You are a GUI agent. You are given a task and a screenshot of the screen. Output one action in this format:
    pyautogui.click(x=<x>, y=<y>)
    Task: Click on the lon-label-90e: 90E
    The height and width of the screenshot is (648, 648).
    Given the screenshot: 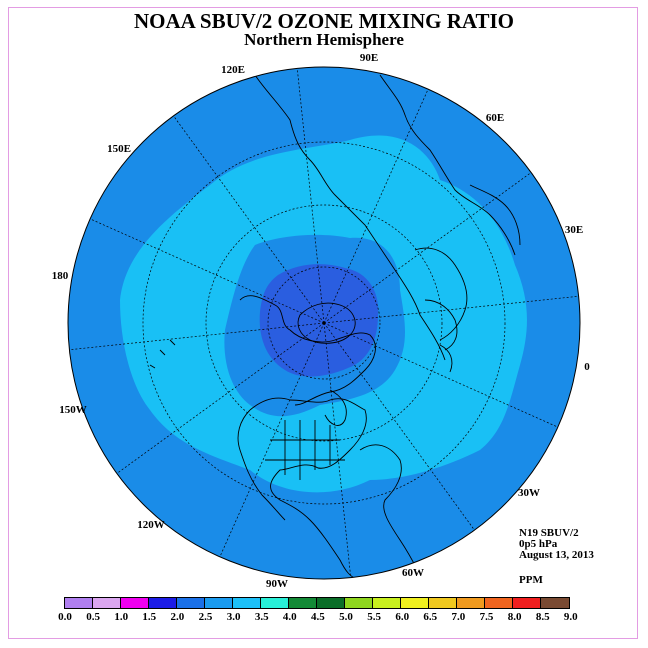 What is the action you would take?
    pyautogui.click(x=369, y=58)
    